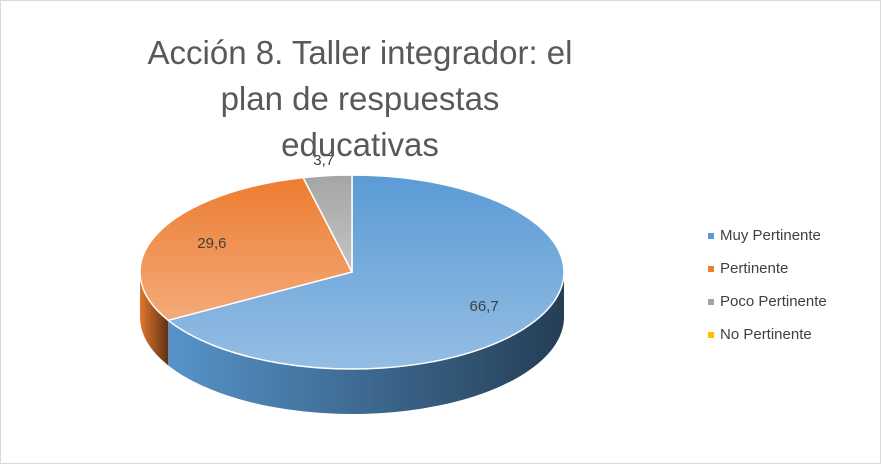  What do you see at coordinates (211, 243) in the screenshot?
I see `data-label: 29,6` at bounding box center [211, 243].